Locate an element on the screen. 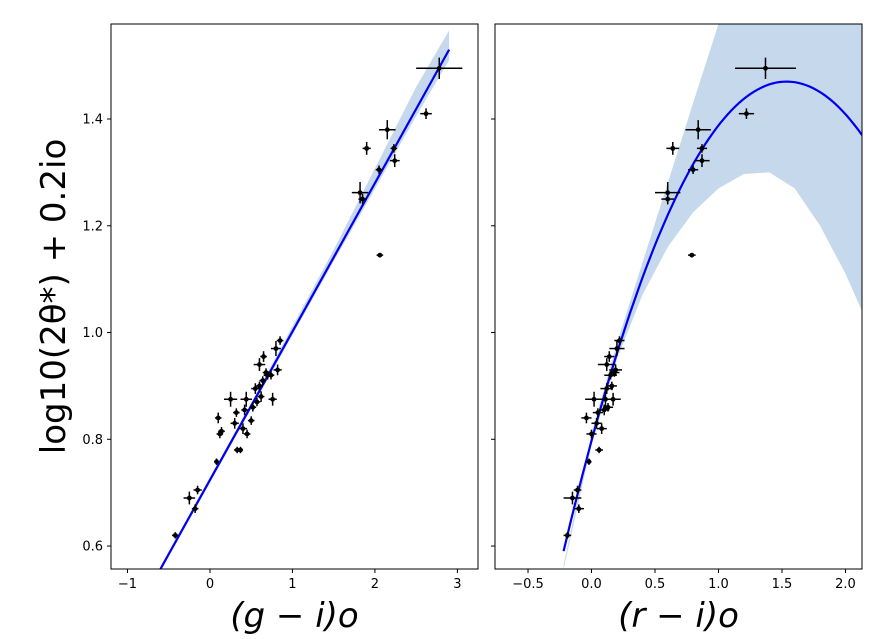 Image resolution: width=891 pixels, height=639 pixels. x-axis-label: (r − i)o is located at coordinates (678, 616).